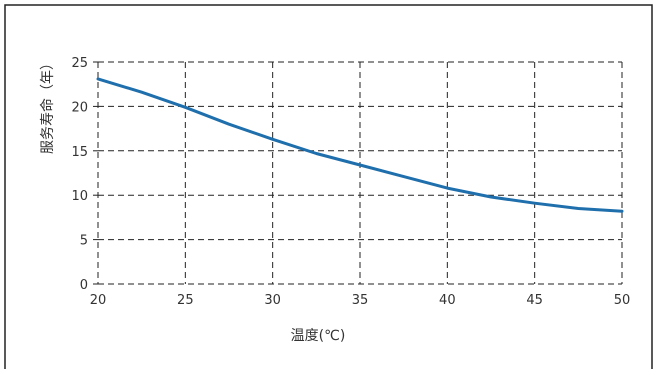  Describe the element at coordinates (79, 63) in the screenshot. I see `y-tick-label: 25` at that location.